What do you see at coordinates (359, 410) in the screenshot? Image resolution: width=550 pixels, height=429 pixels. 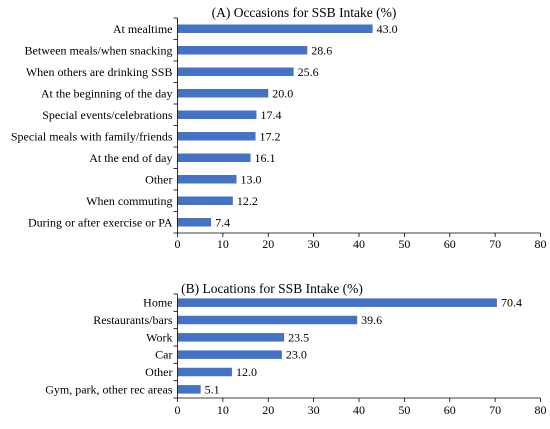 I see `x-tick-label-b-4: 40` at bounding box center [359, 410].